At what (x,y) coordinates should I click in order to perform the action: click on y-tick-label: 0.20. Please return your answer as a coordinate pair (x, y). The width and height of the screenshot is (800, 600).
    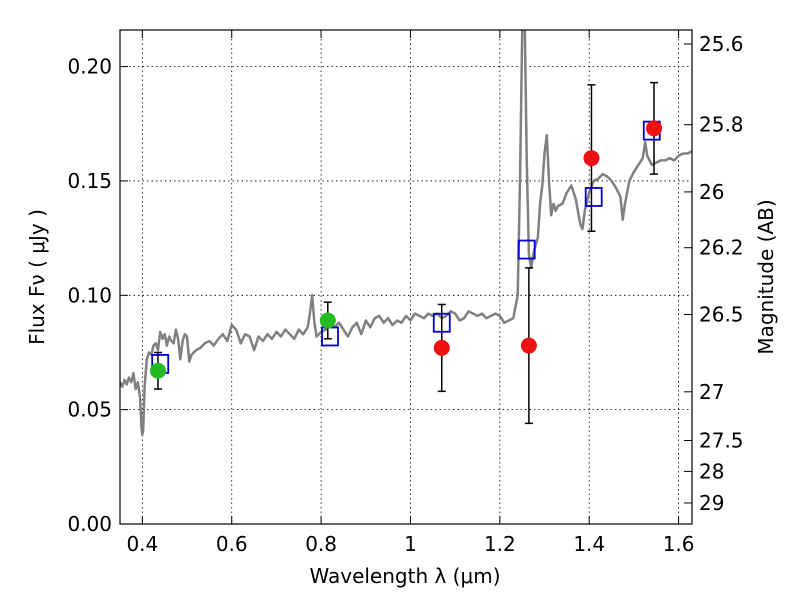
    Looking at the image, I should click on (89, 67).